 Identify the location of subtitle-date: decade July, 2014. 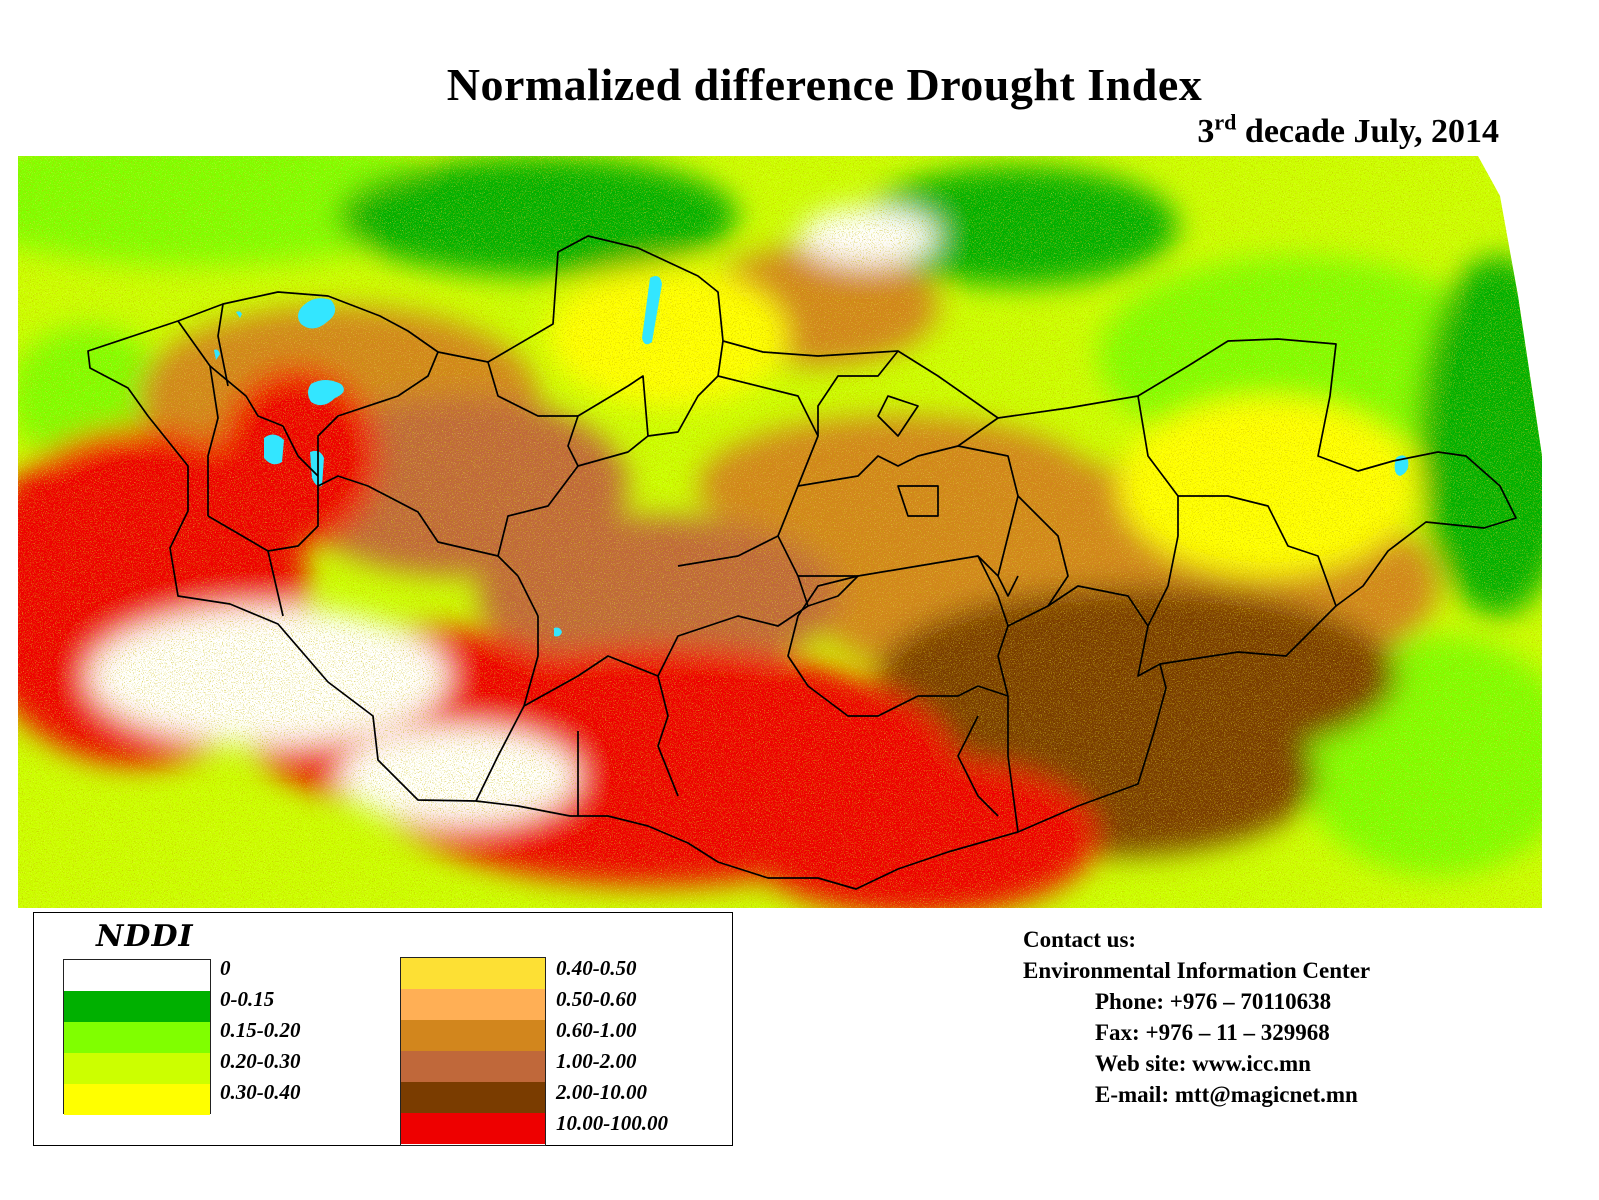
(1367, 131).